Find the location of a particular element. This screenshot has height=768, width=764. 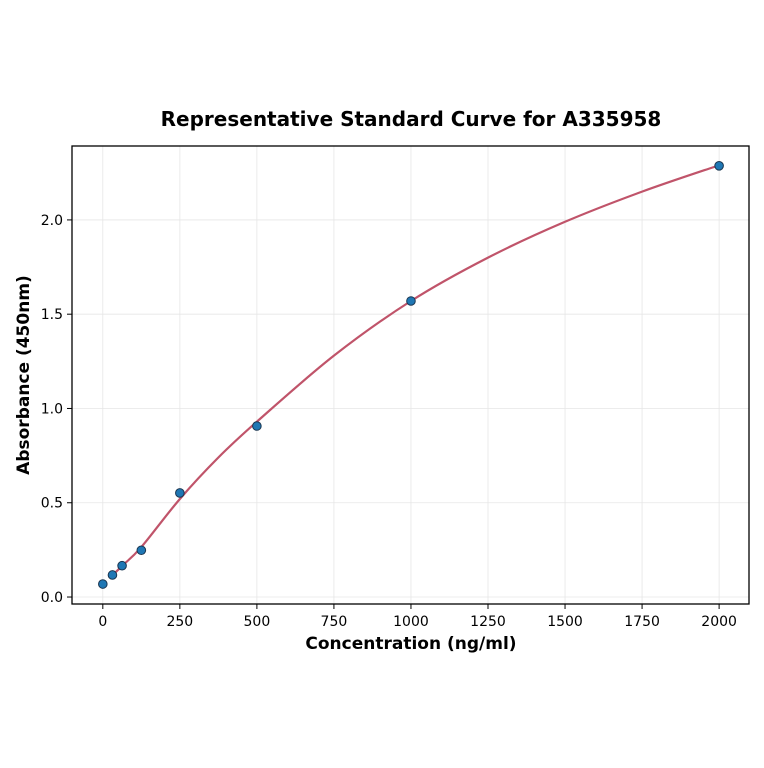

x-tick-label: 250 is located at coordinates (179, 622).